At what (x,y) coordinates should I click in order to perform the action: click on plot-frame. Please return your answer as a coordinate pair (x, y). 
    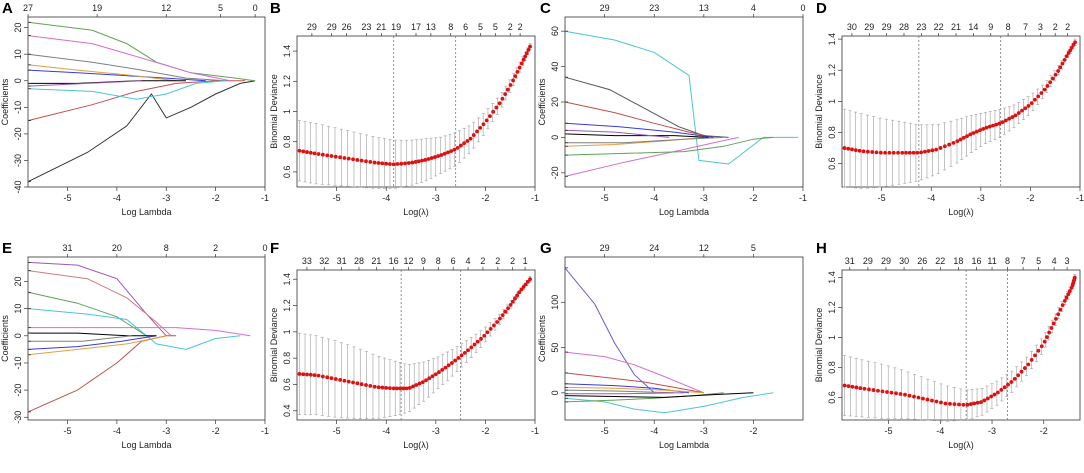
    Looking at the image, I should click on (146, 338).